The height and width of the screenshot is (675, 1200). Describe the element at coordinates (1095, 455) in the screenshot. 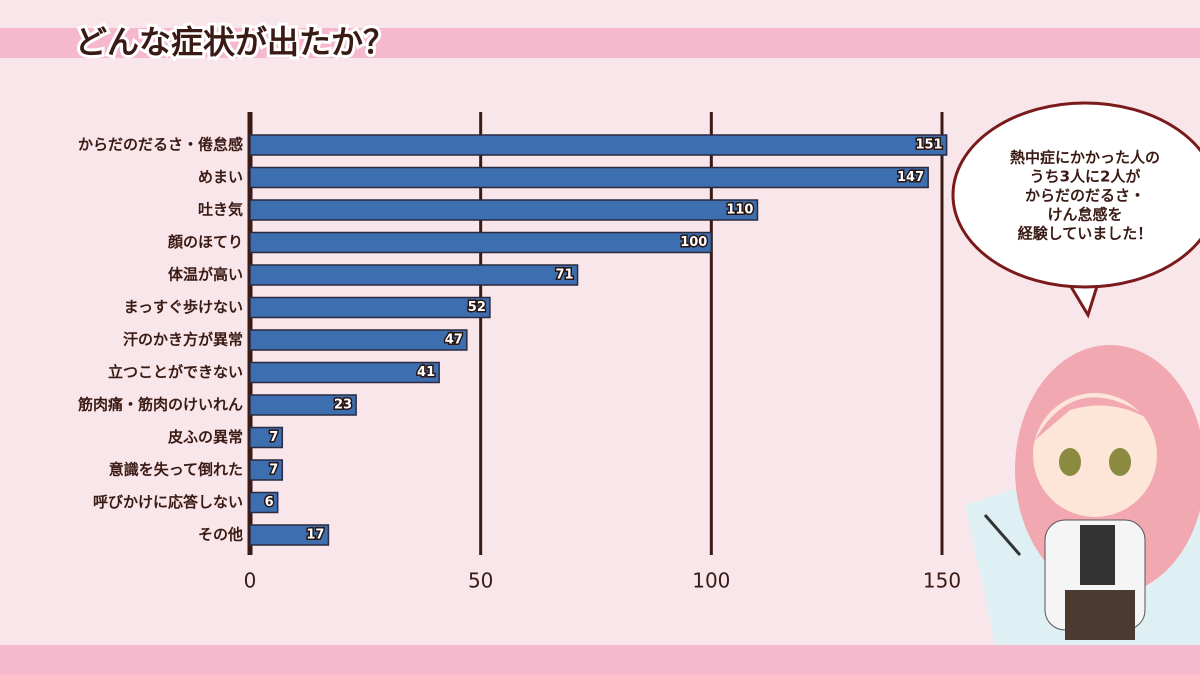

I see `face` at that location.